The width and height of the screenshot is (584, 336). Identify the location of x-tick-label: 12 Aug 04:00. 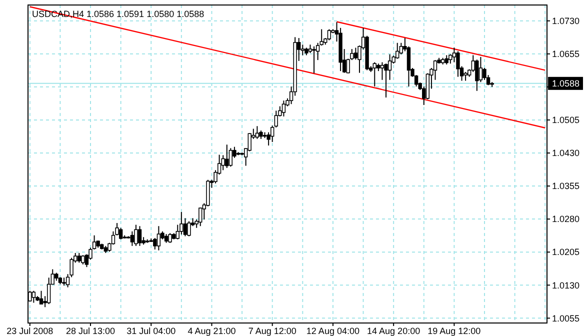
(333, 331).